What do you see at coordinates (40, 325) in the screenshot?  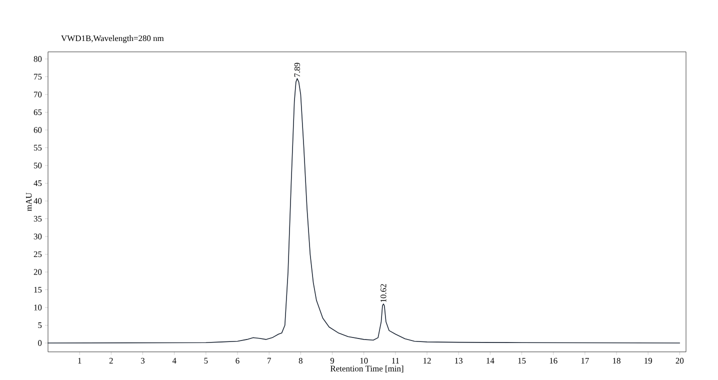 I see `y-tick-label: 5` at bounding box center [40, 325].